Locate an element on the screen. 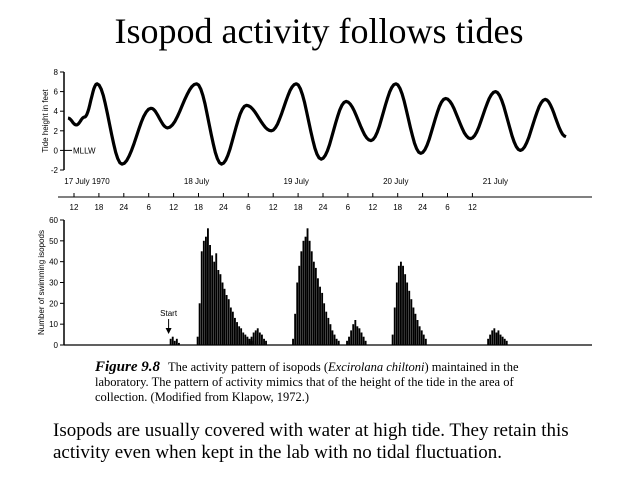 Image resolution: width=638 pixels, height=478 pixels. day-label: 18 July is located at coordinates (196, 181).